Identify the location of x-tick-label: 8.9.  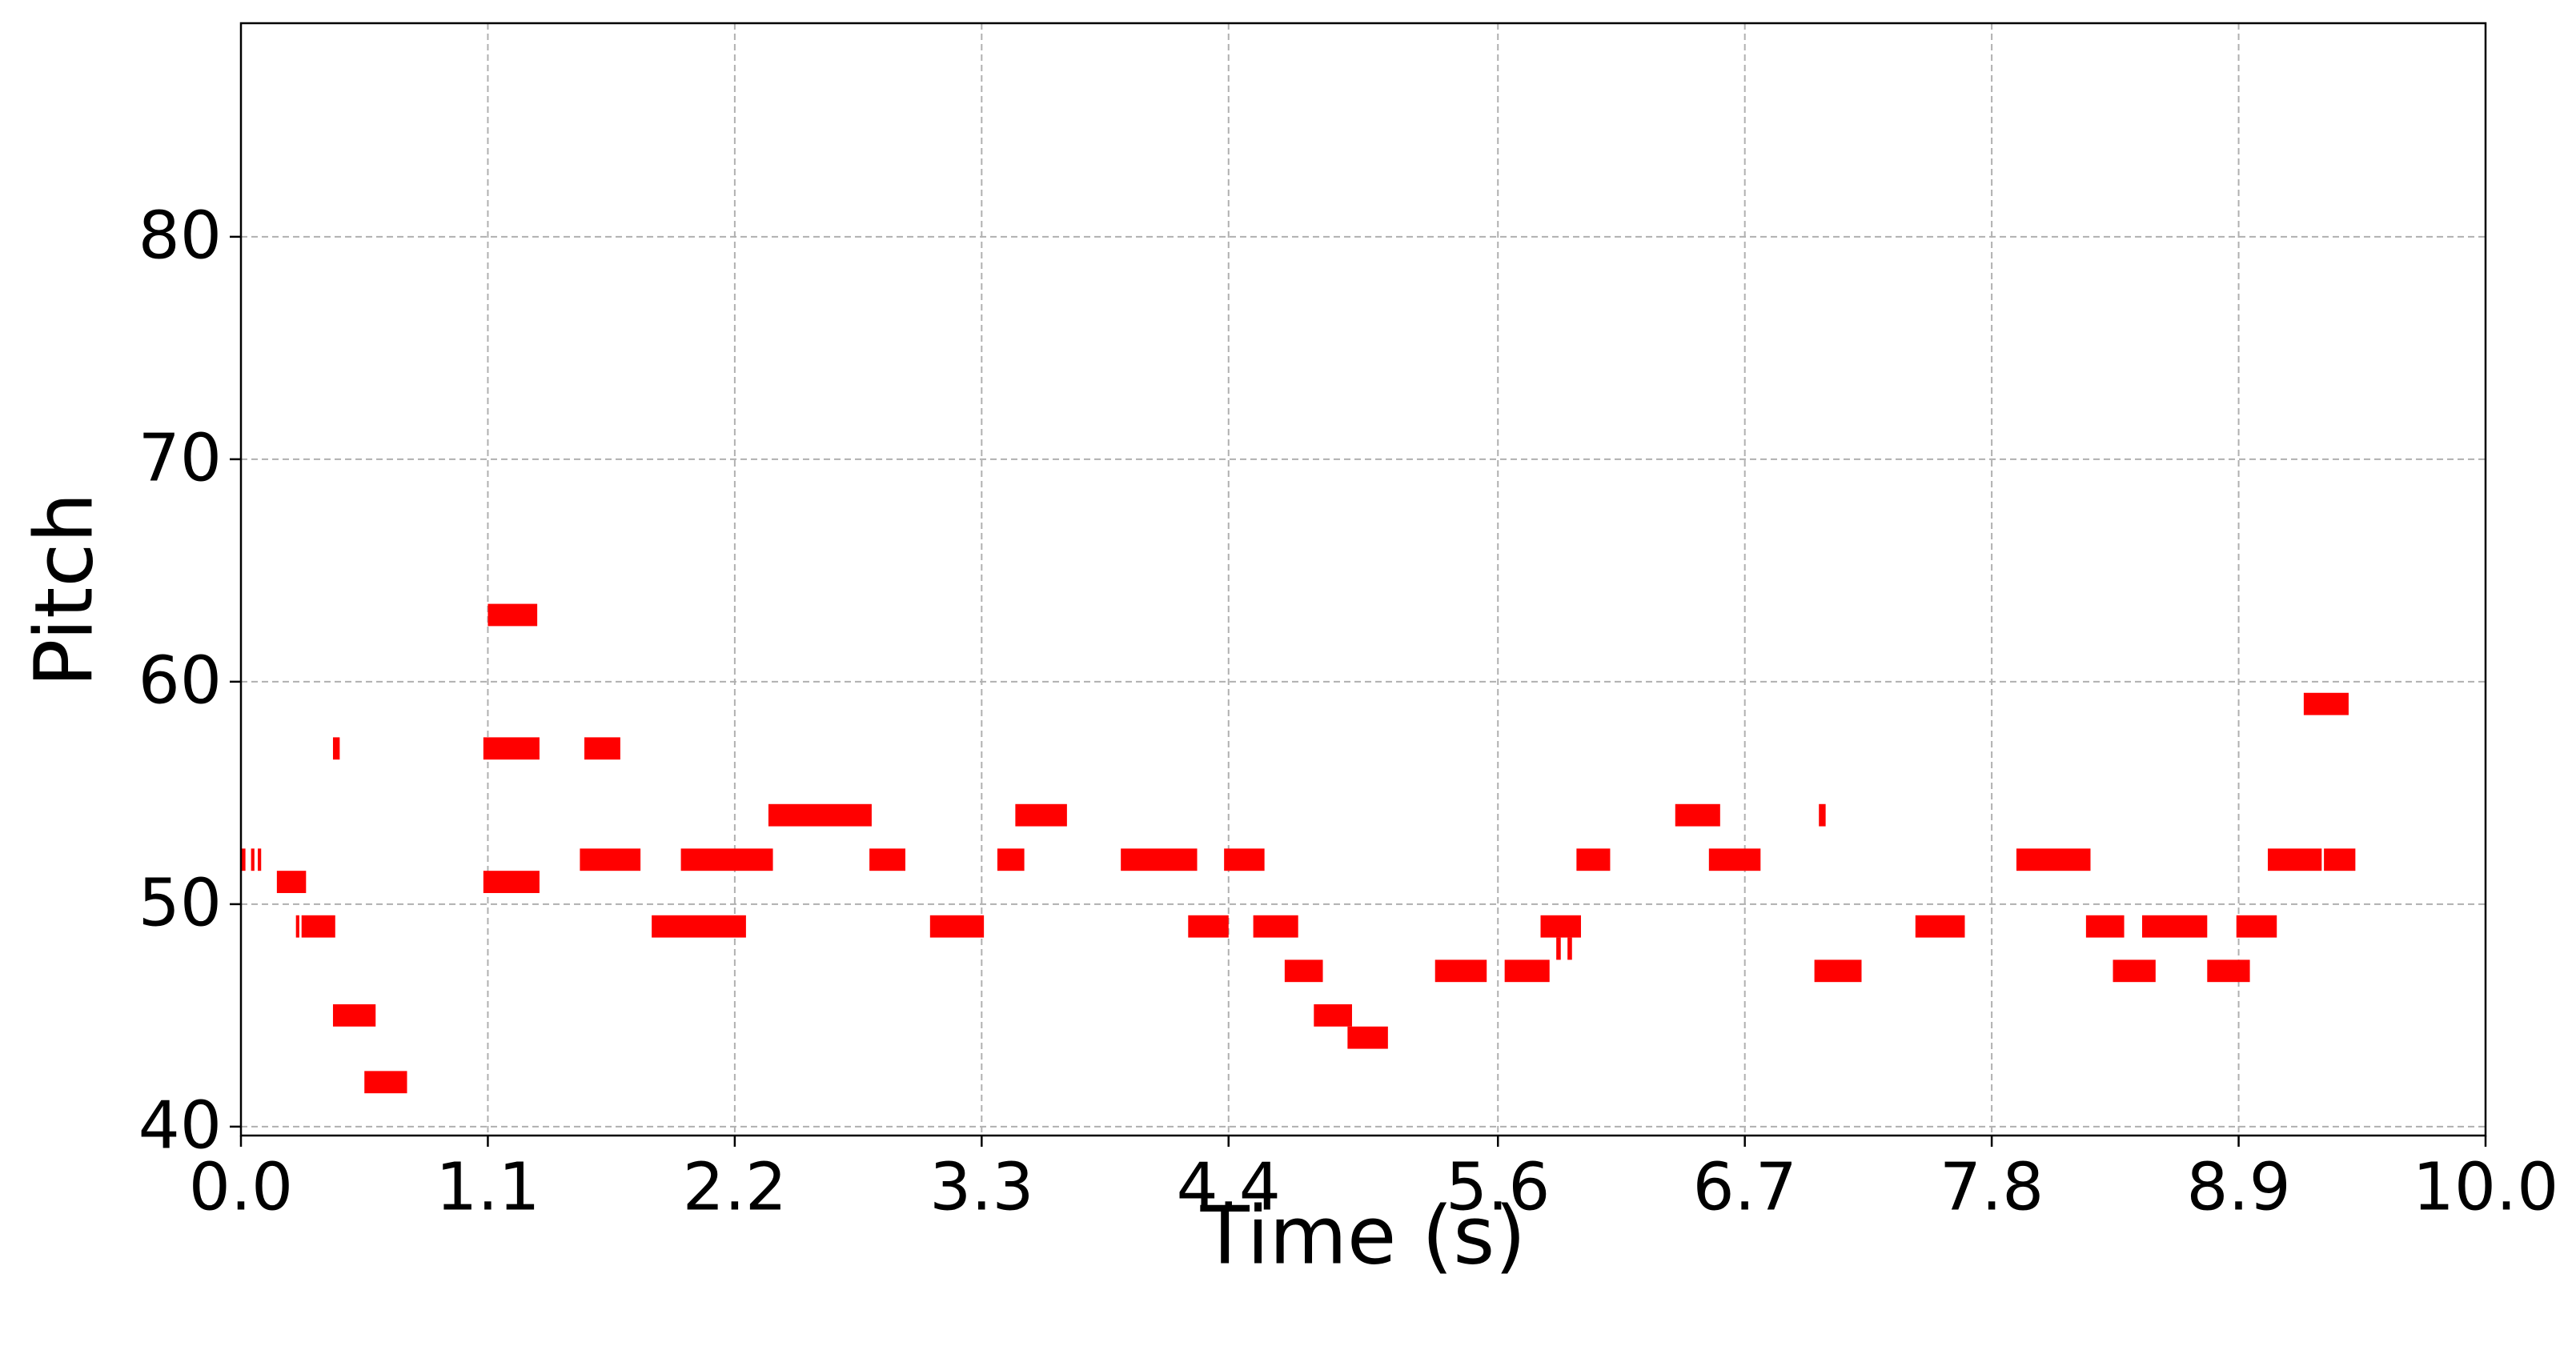
(2238, 1187).